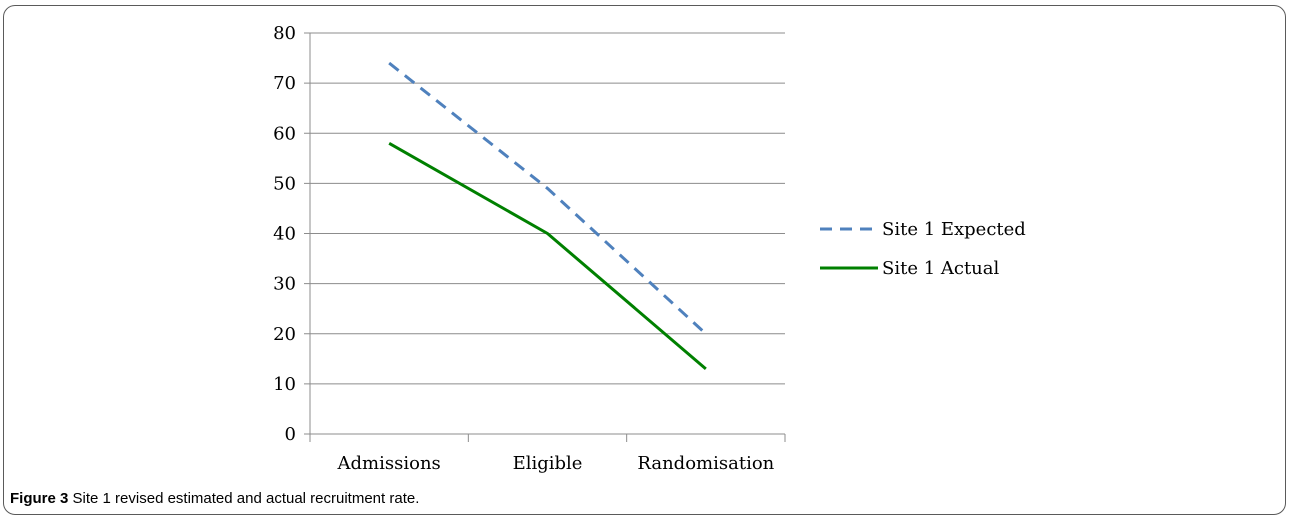 This screenshot has width=1290, height=520. What do you see at coordinates (284, 83) in the screenshot?
I see `y-tick-label-70: 70` at bounding box center [284, 83].